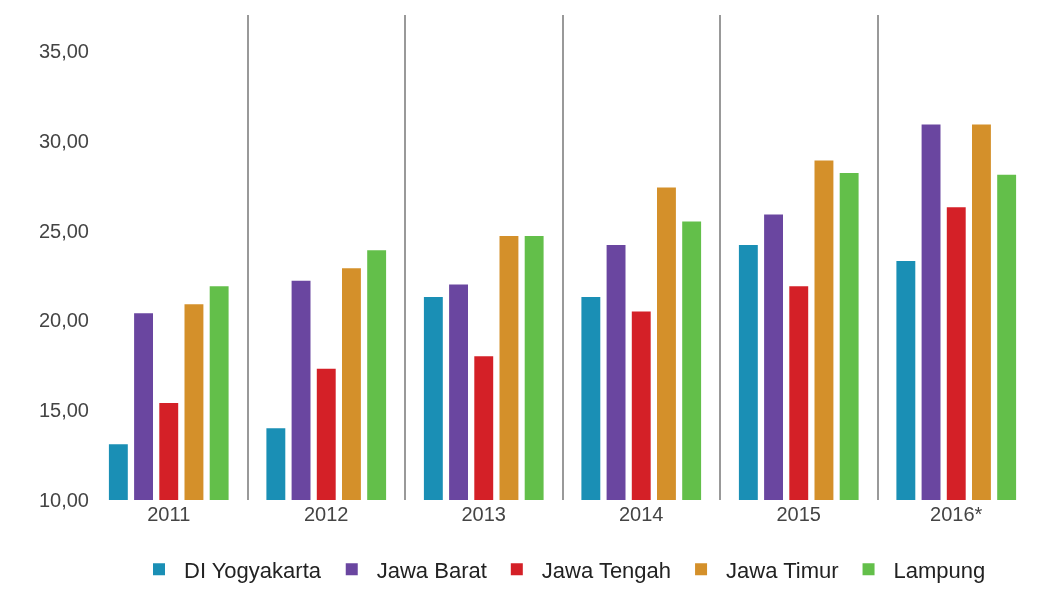 The image size is (1045, 601). What do you see at coordinates (641, 514) in the screenshot?
I see `x-tick-label: 2014` at bounding box center [641, 514].